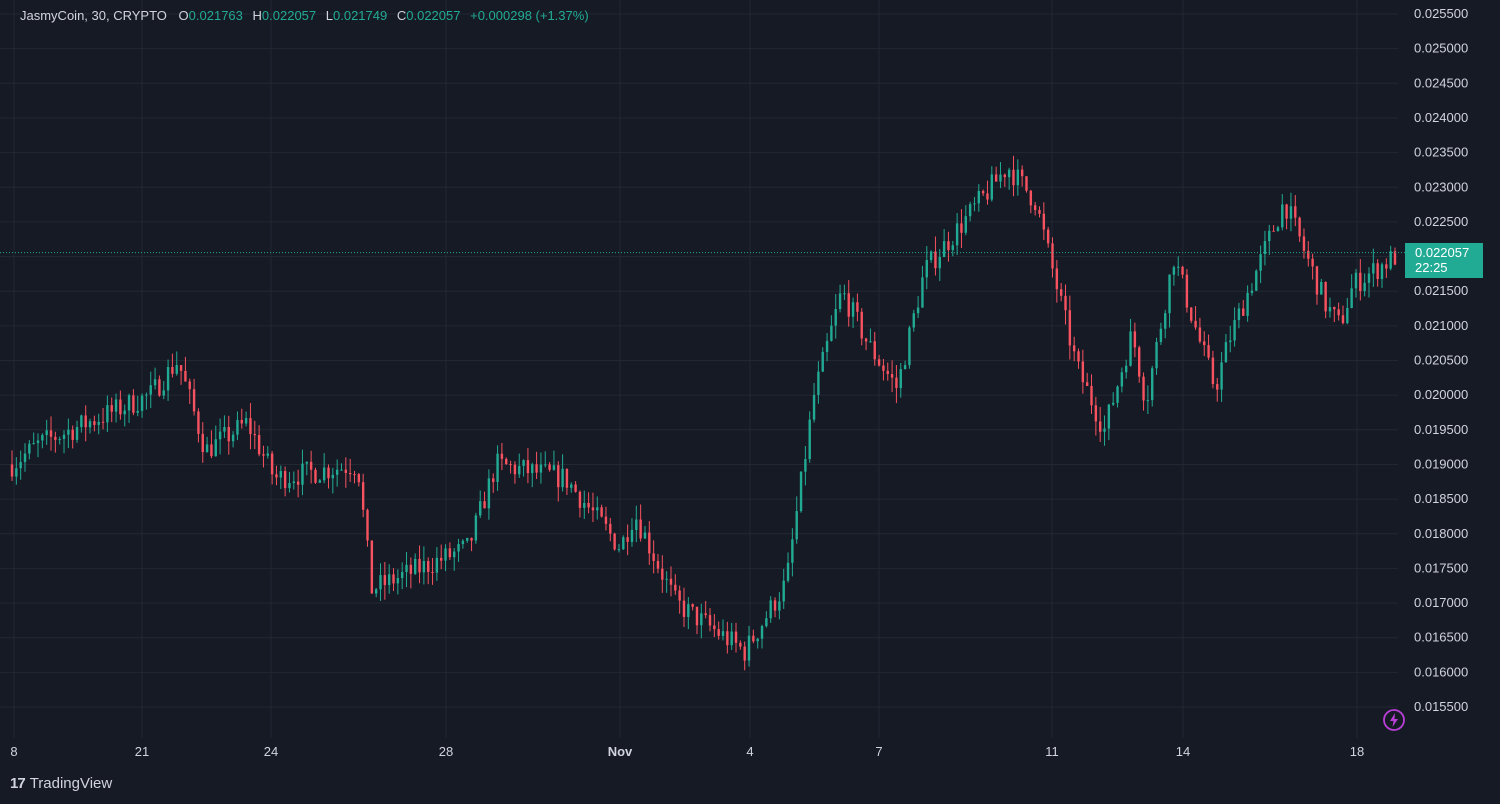 The image size is (1500, 804). What do you see at coordinates (93, 15) in the screenshot?
I see `symbol-label: JasmyCoin, 30, CRYPTO` at bounding box center [93, 15].